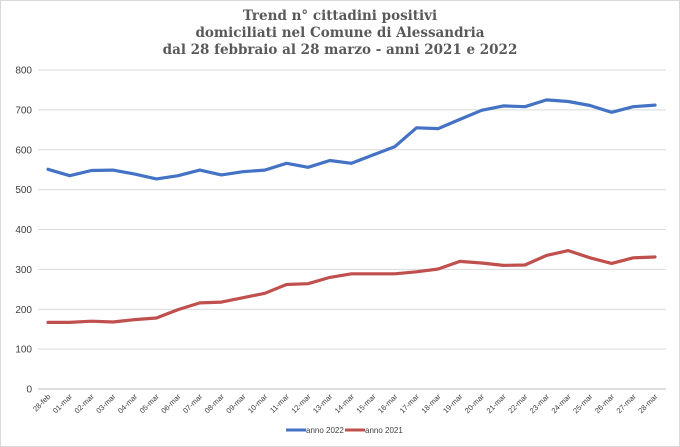 This screenshot has height=447, width=680. I want to click on x-tick-label: 12-mar, so click(301, 404).